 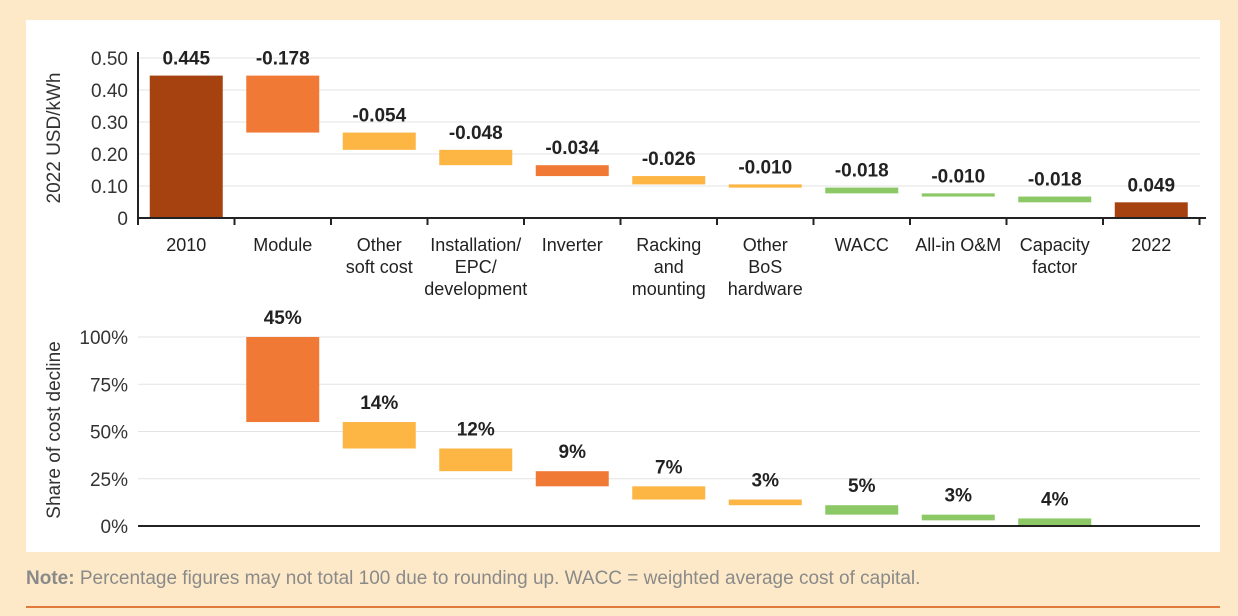 I want to click on category-label: Installation/, so click(x=475, y=245).